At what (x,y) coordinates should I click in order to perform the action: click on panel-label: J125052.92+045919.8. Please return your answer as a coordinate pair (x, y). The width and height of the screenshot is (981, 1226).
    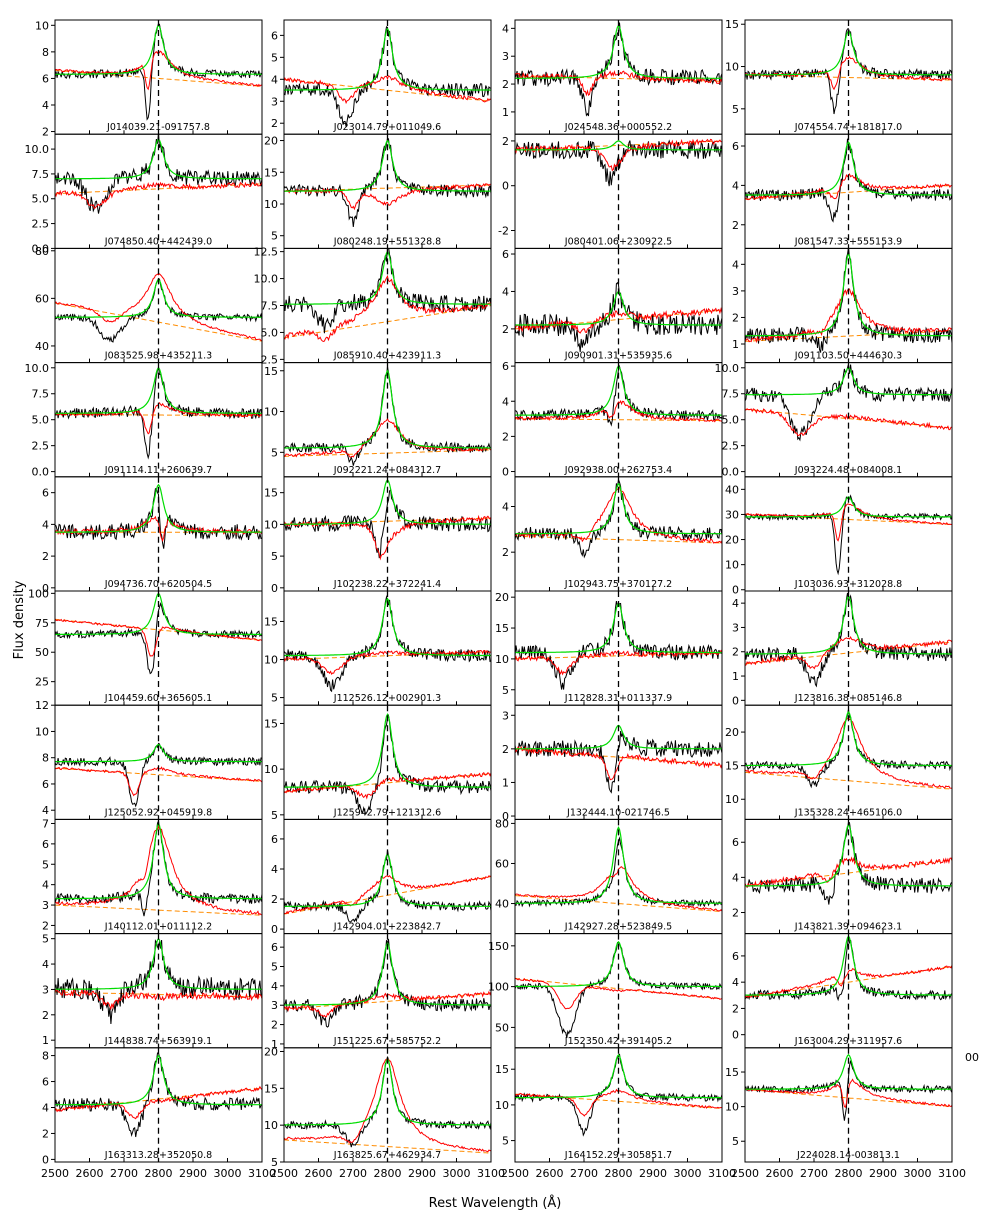
    Looking at the image, I should click on (158, 812).